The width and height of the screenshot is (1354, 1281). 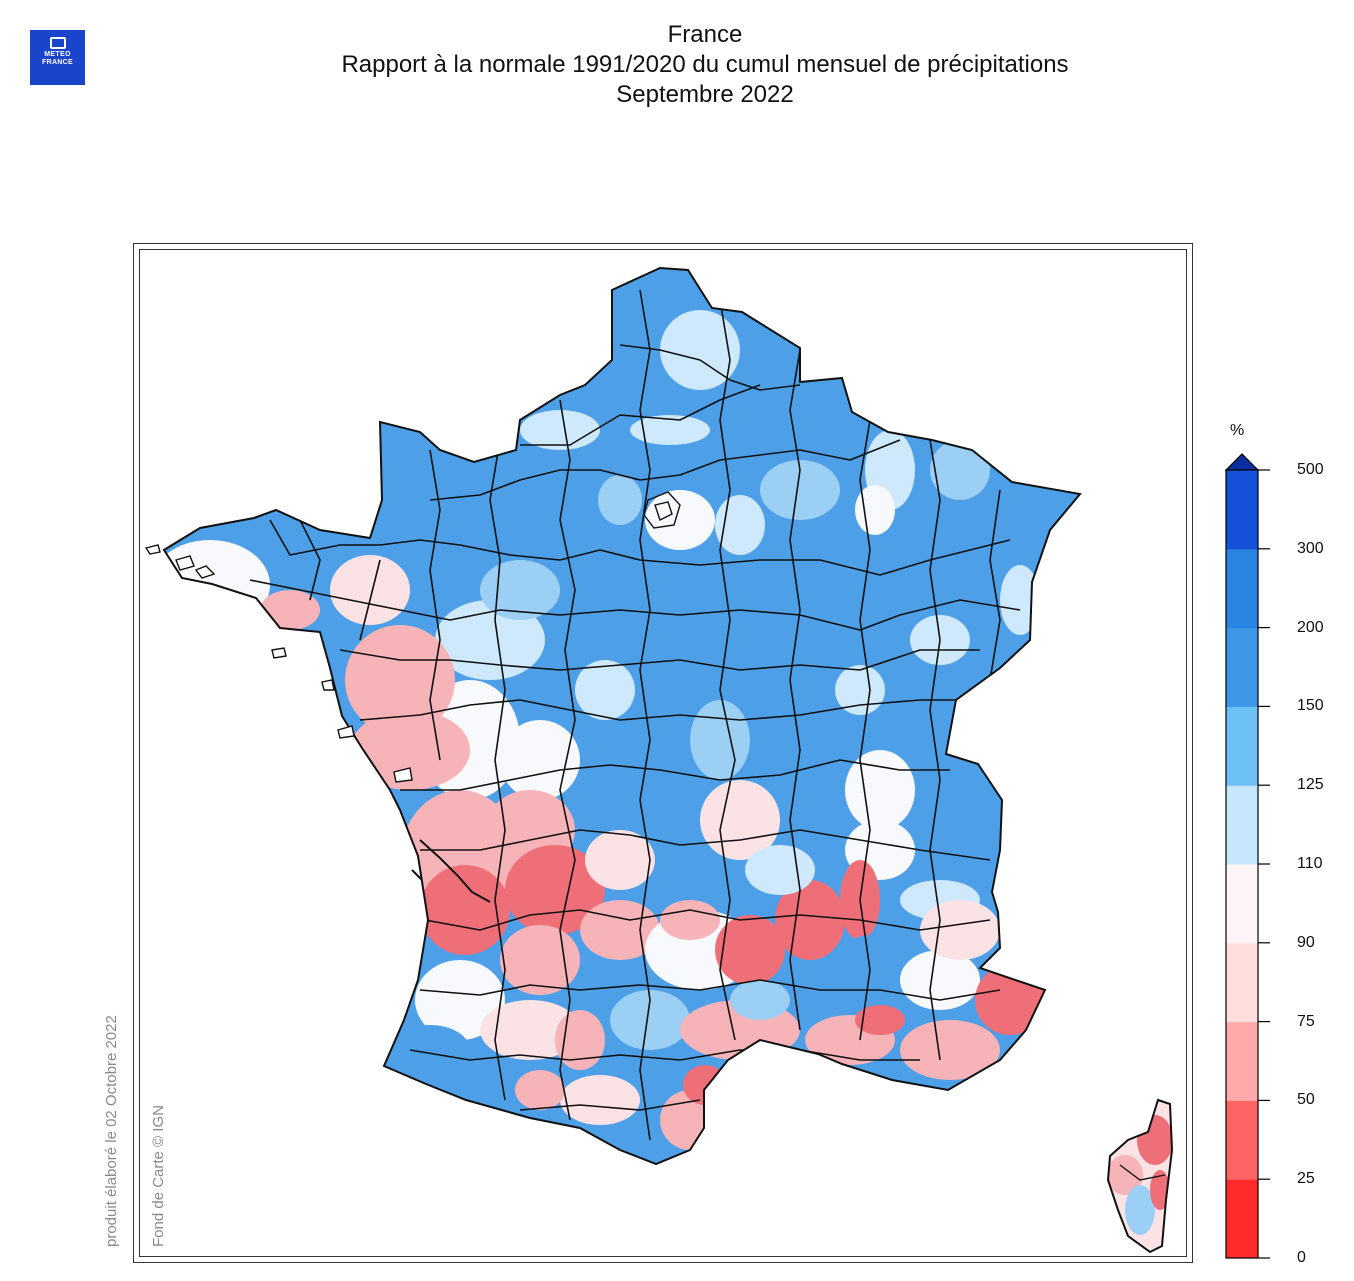 I want to click on legend-label: 125, so click(x=1310, y=785).